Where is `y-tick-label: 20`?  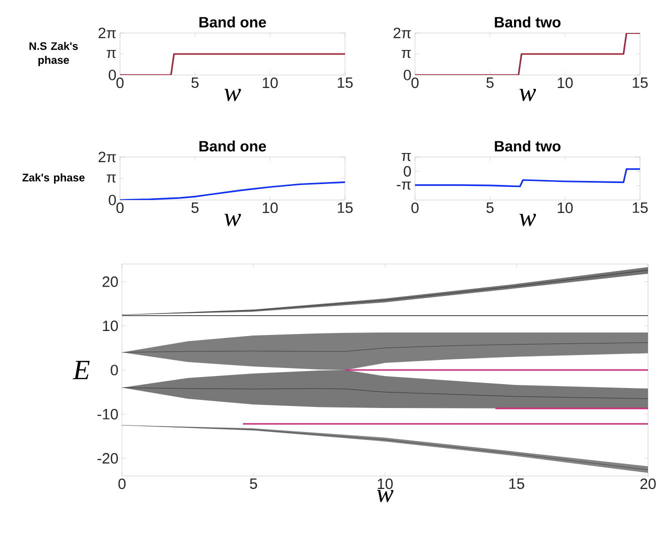 y-tick-label: 20 is located at coordinates (110, 281).